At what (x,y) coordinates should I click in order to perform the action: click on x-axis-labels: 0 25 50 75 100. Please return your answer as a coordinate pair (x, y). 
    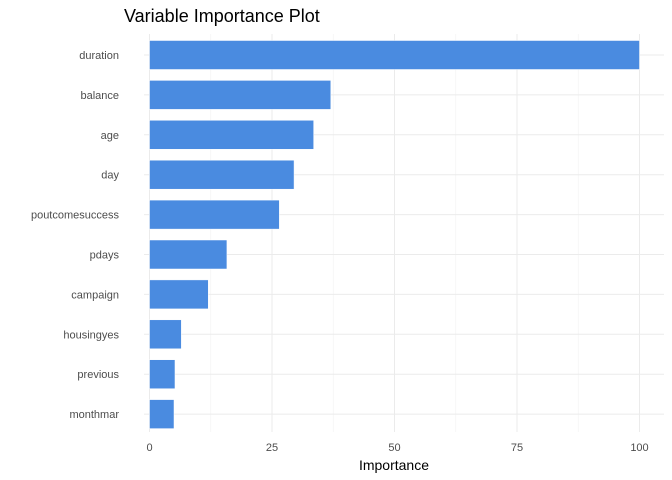
    Looking at the image, I should click on (397, 448).